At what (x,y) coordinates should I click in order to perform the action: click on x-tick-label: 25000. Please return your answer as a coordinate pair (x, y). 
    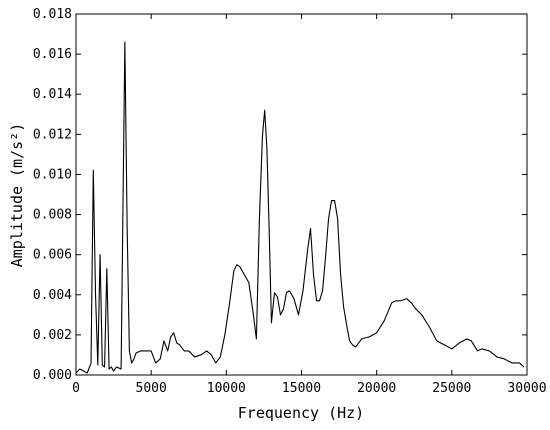
    Looking at the image, I should click on (451, 388).